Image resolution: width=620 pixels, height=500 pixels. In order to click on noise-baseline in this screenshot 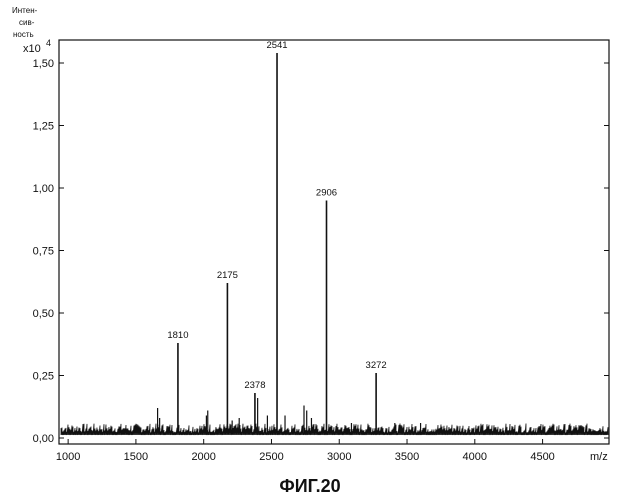, I will do `click(334, 430)`.